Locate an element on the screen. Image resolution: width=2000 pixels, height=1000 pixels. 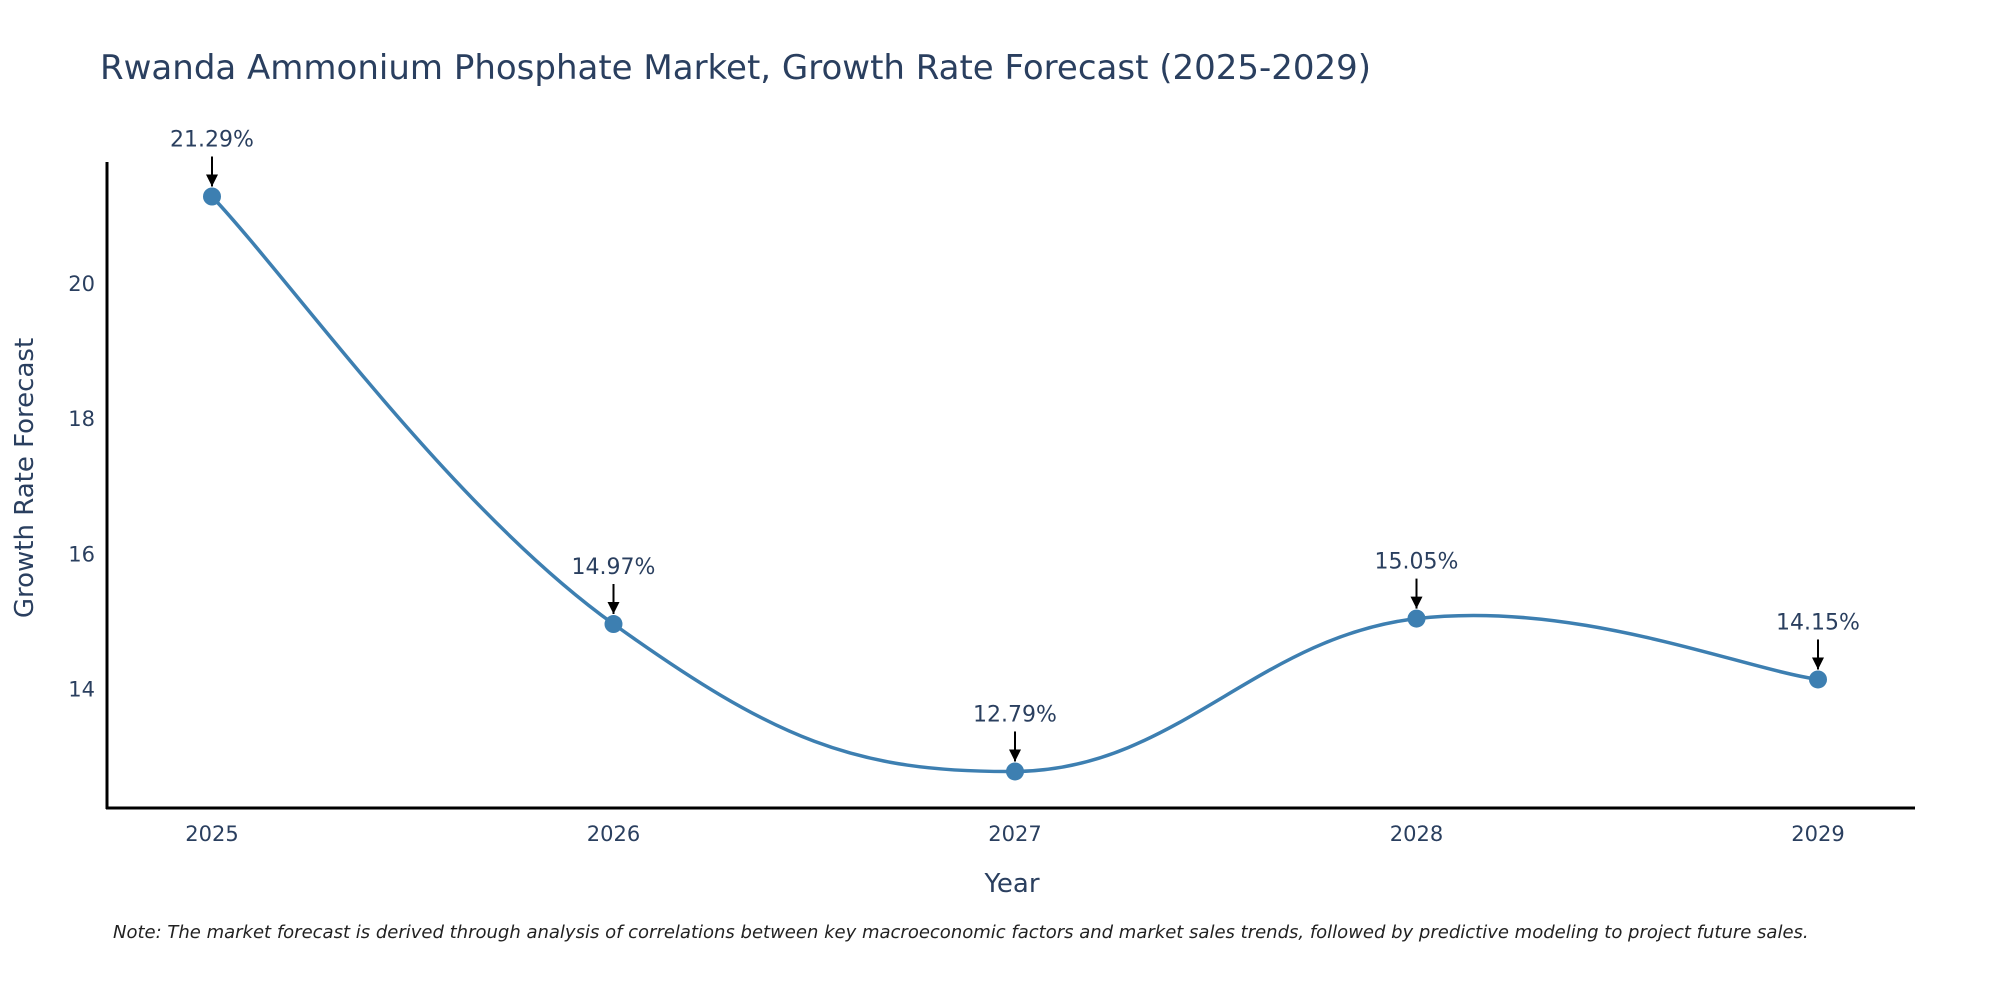
x-tick-label: 2026 is located at coordinates (613, 834).